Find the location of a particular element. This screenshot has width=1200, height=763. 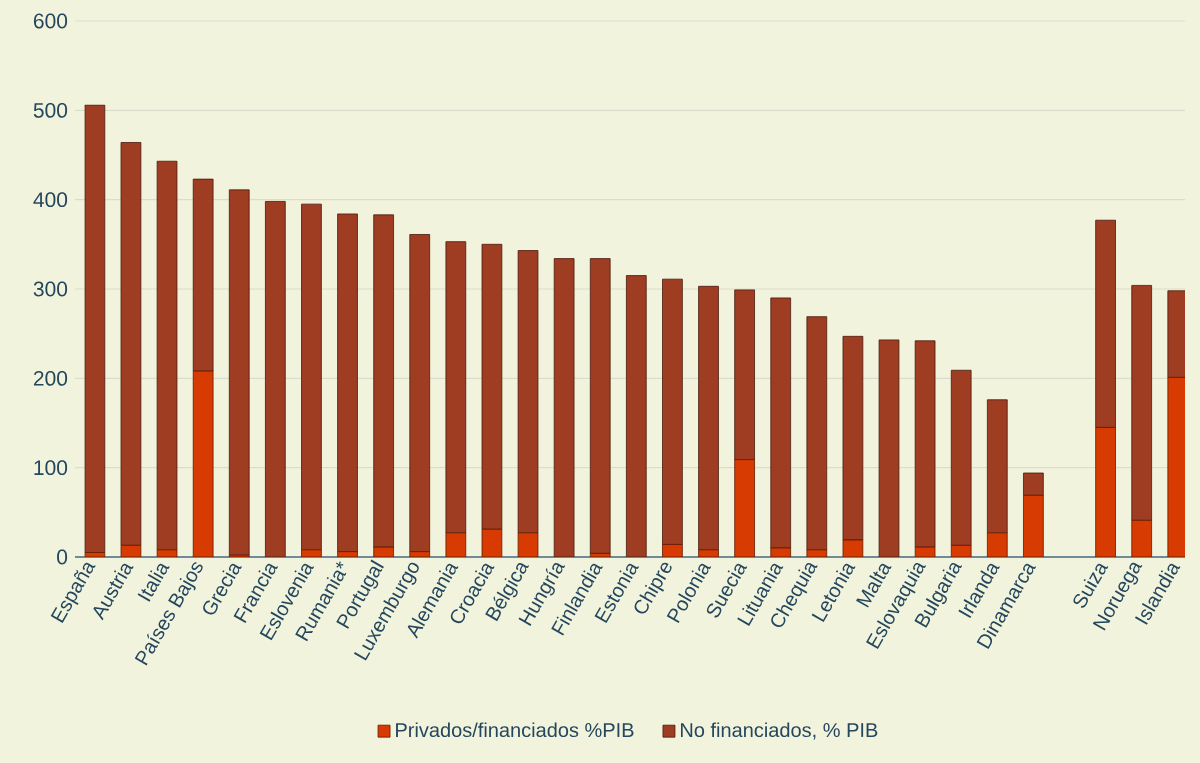

y-tick-label: 400 is located at coordinates (50, 200).